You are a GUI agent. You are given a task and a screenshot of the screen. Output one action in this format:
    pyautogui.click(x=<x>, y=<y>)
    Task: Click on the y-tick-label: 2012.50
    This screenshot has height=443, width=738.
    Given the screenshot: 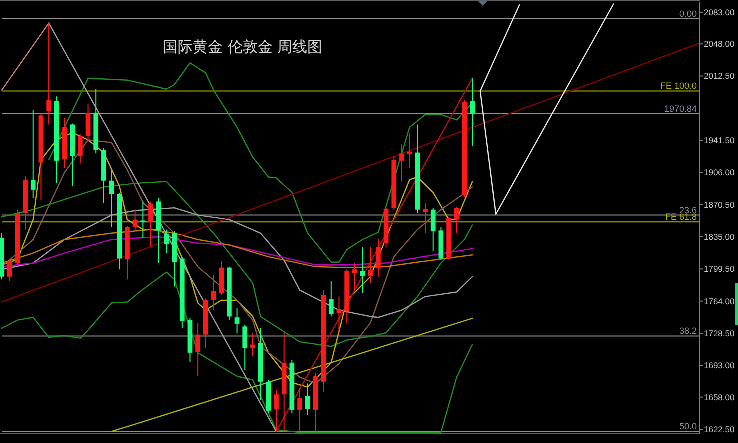 What is the action you would take?
    pyautogui.click(x=719, y=76)
    